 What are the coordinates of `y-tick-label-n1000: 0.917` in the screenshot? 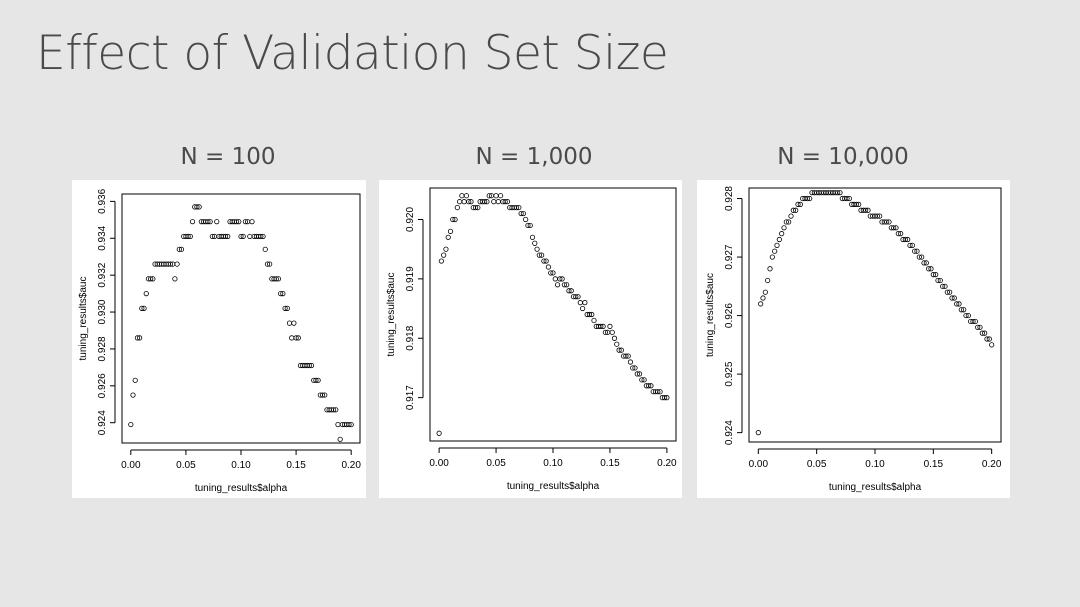 It's located at (410, 397).